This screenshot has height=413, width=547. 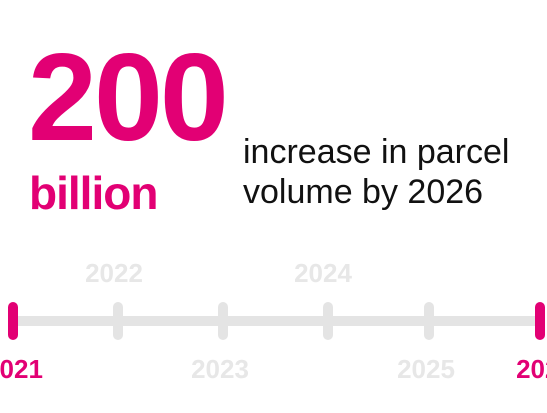 I want to click on year-label-2022: 2022, so click(x=114, y=273).